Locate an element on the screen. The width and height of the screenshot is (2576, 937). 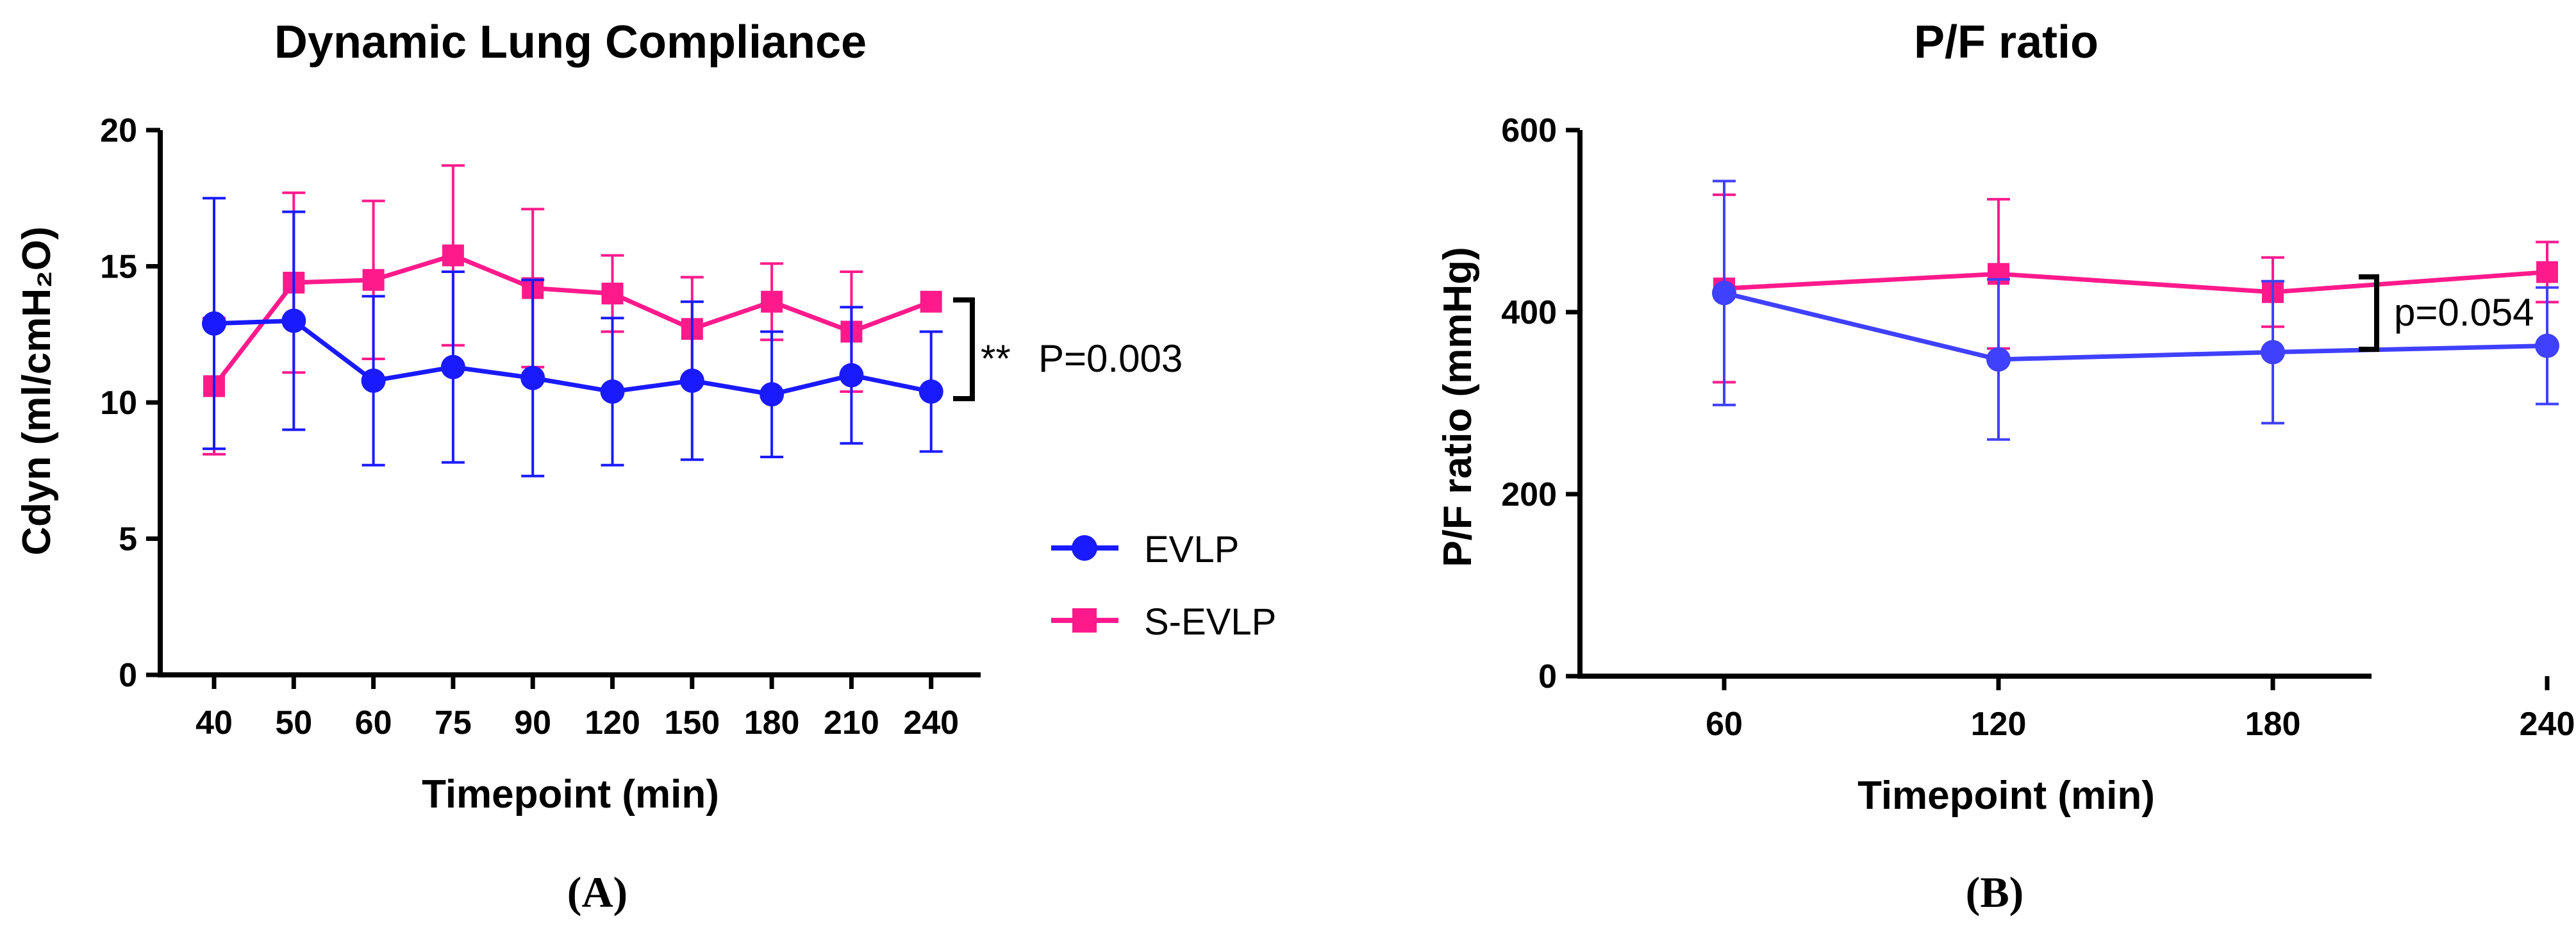
panel-b-significance-bracket is located at coordinates (2369, 313).